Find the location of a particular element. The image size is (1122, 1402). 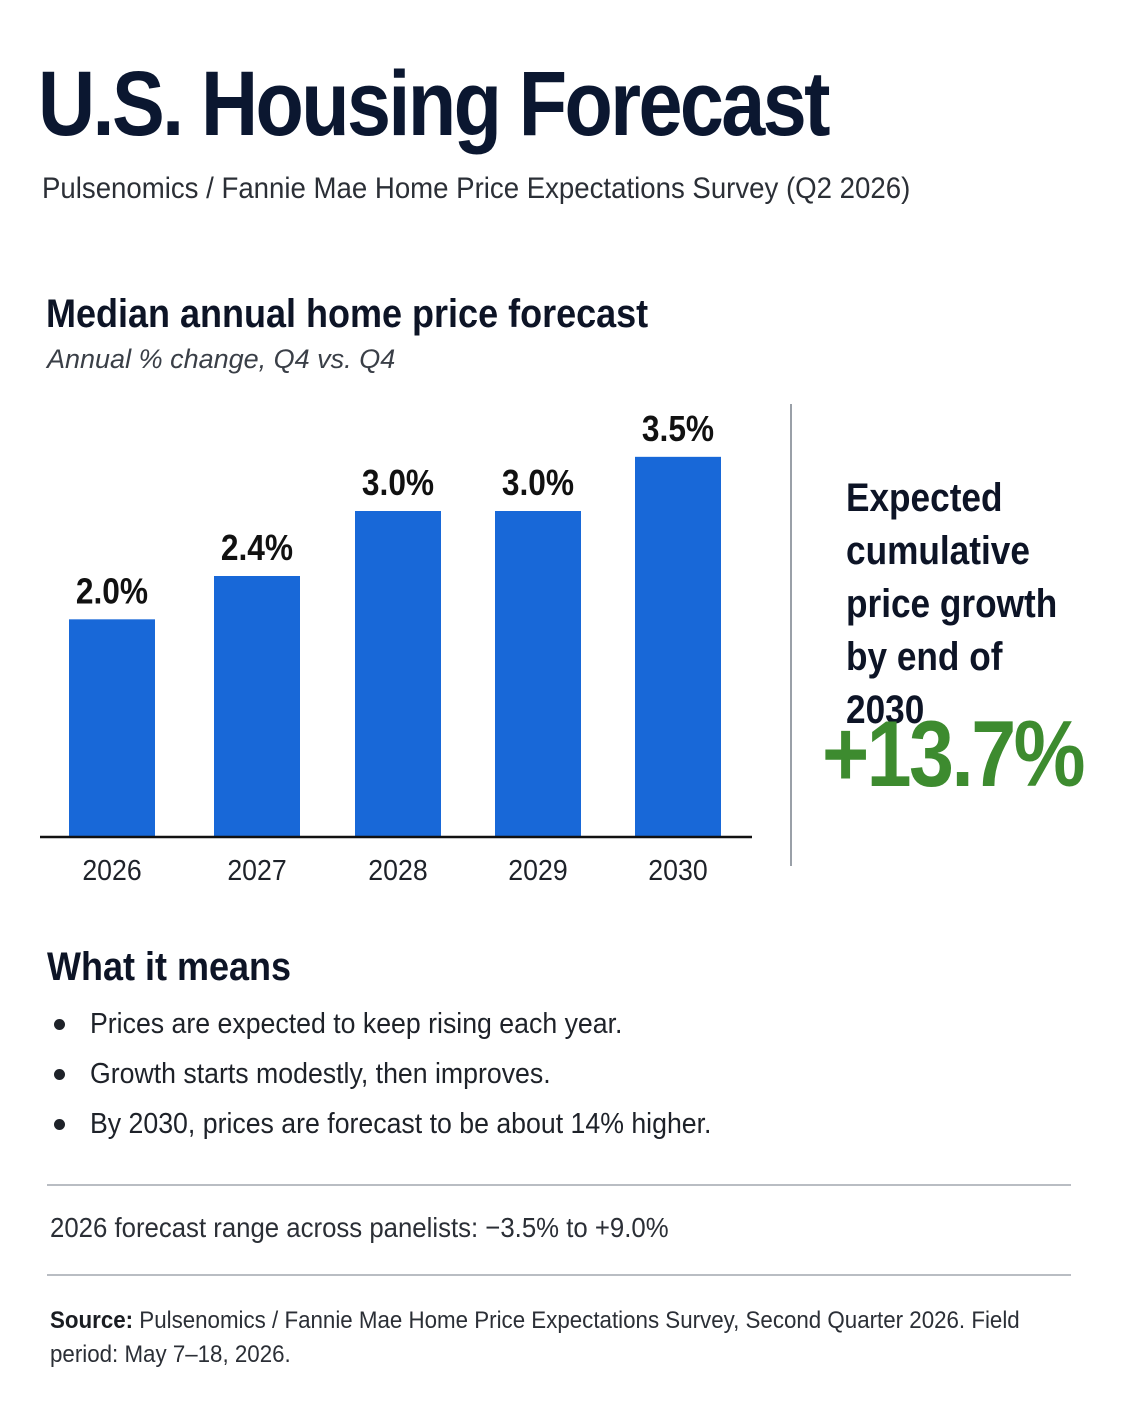

source-label: Source: is located at coordinates (92, 1320).